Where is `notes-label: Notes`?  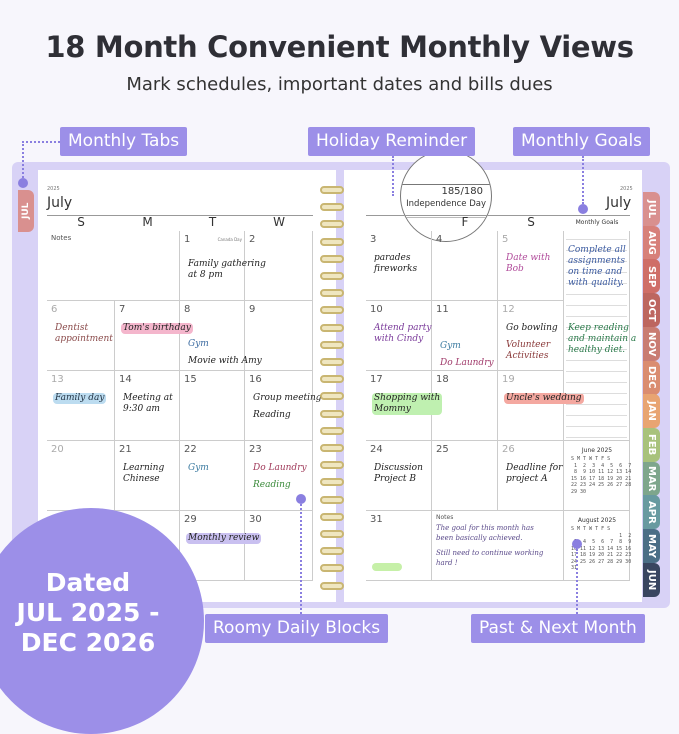 notes-label: Notes is located at coordinates (61, 238).